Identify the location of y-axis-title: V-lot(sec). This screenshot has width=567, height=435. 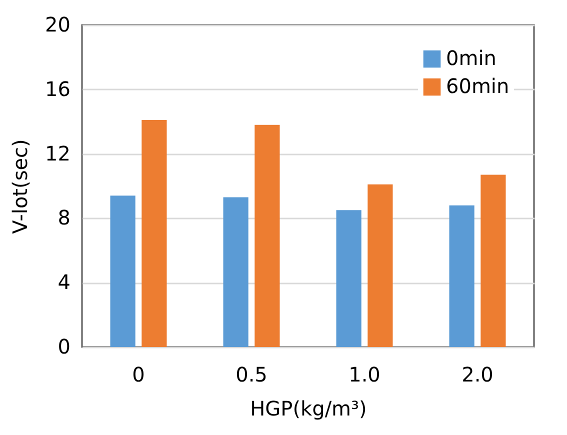
(20, 186).